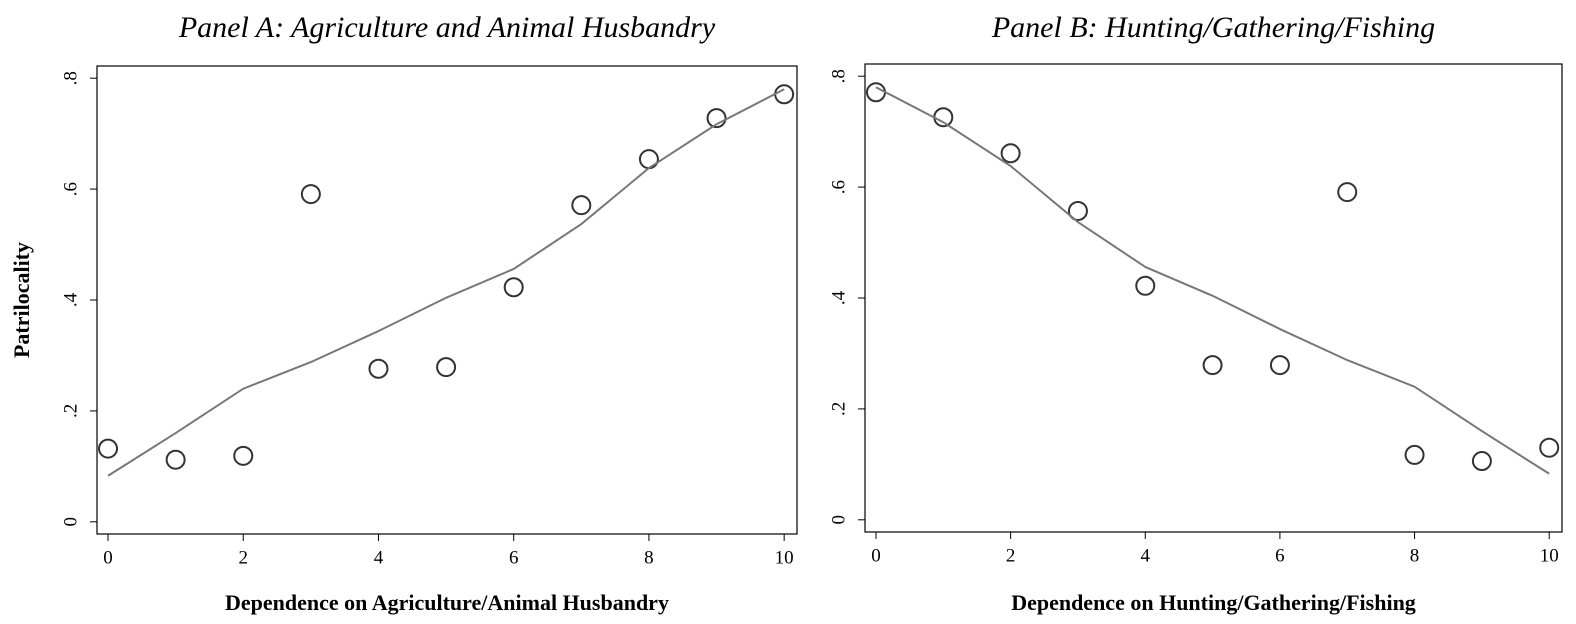 The image size is (1576, 624). I want to click on y-axis-label: Patrilocality, so click(21, 300).